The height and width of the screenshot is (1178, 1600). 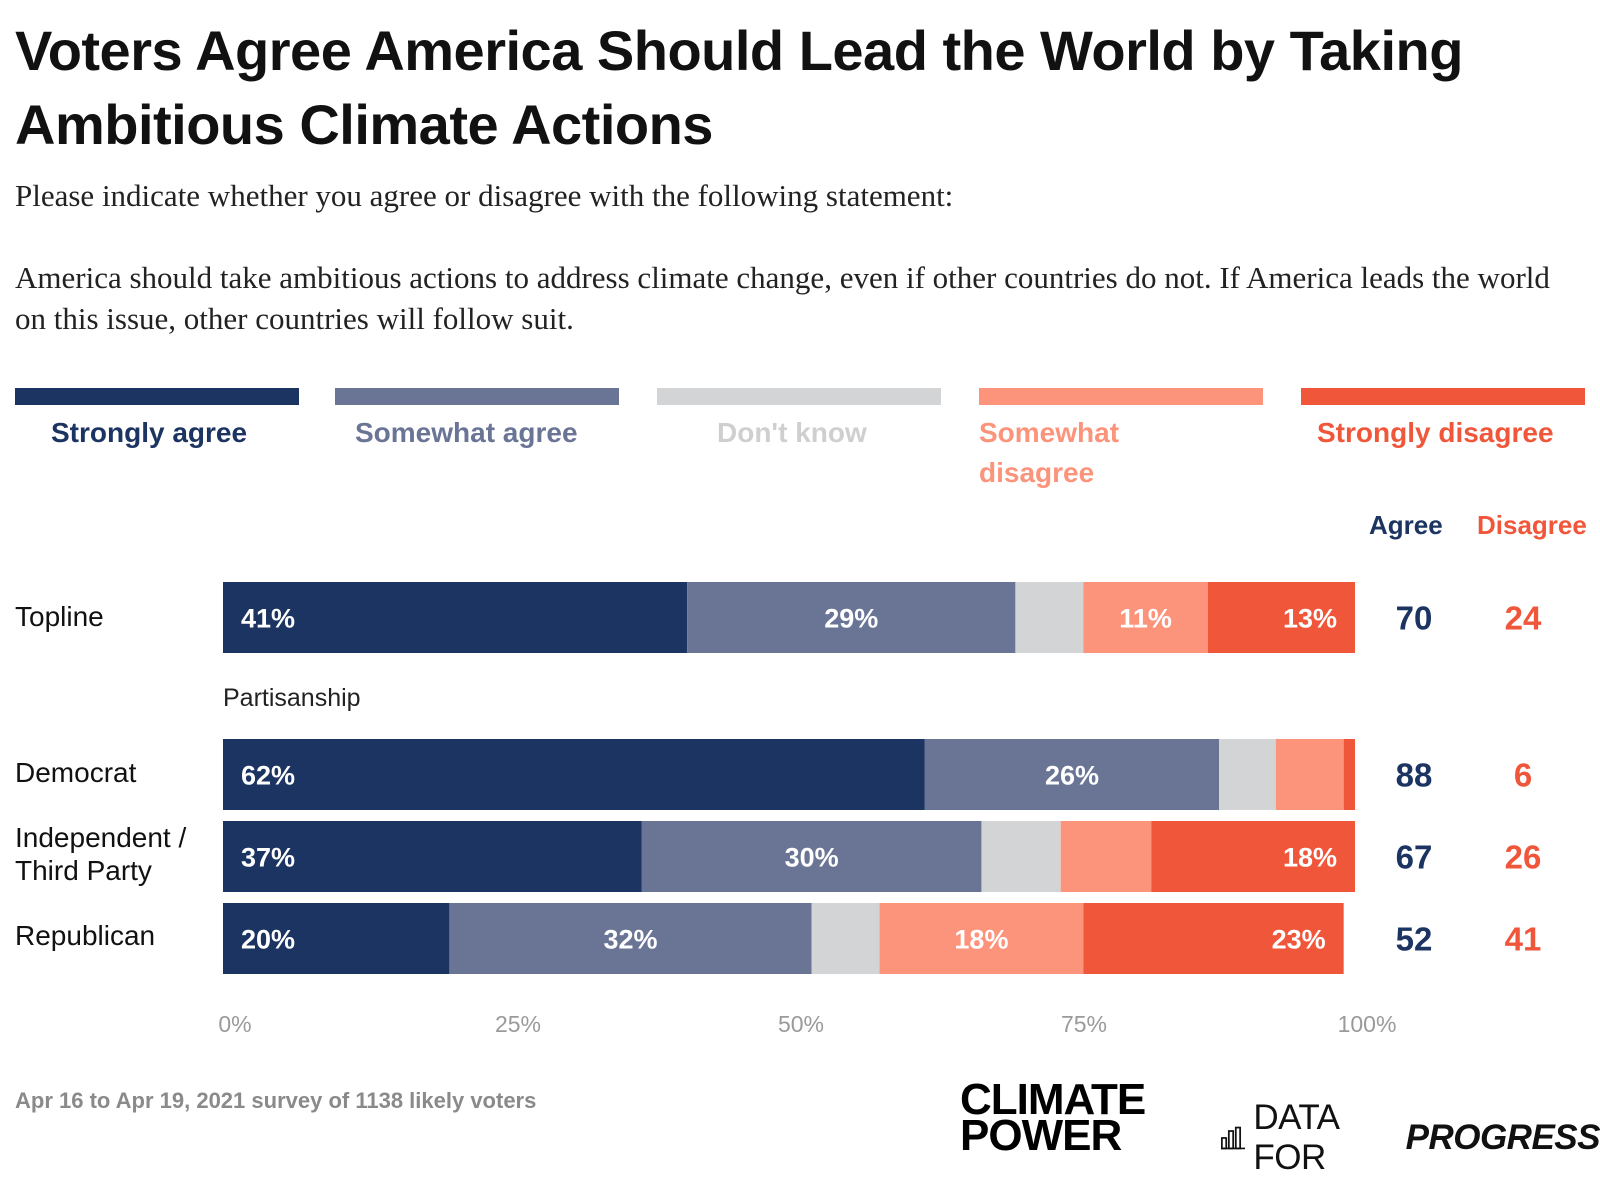 I want to click on bar-segment-somewhat-agree-topline, so click(x=851, y=617).